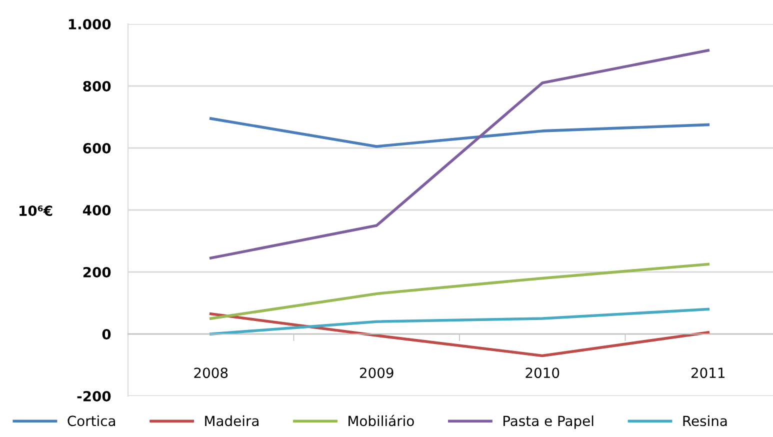 The width and height of the screenshot is (773, 437). What do you see at coordinates (92, 420) in the screenshot?
I see `legend-label: Cortica` at bounding box center [92, 420].